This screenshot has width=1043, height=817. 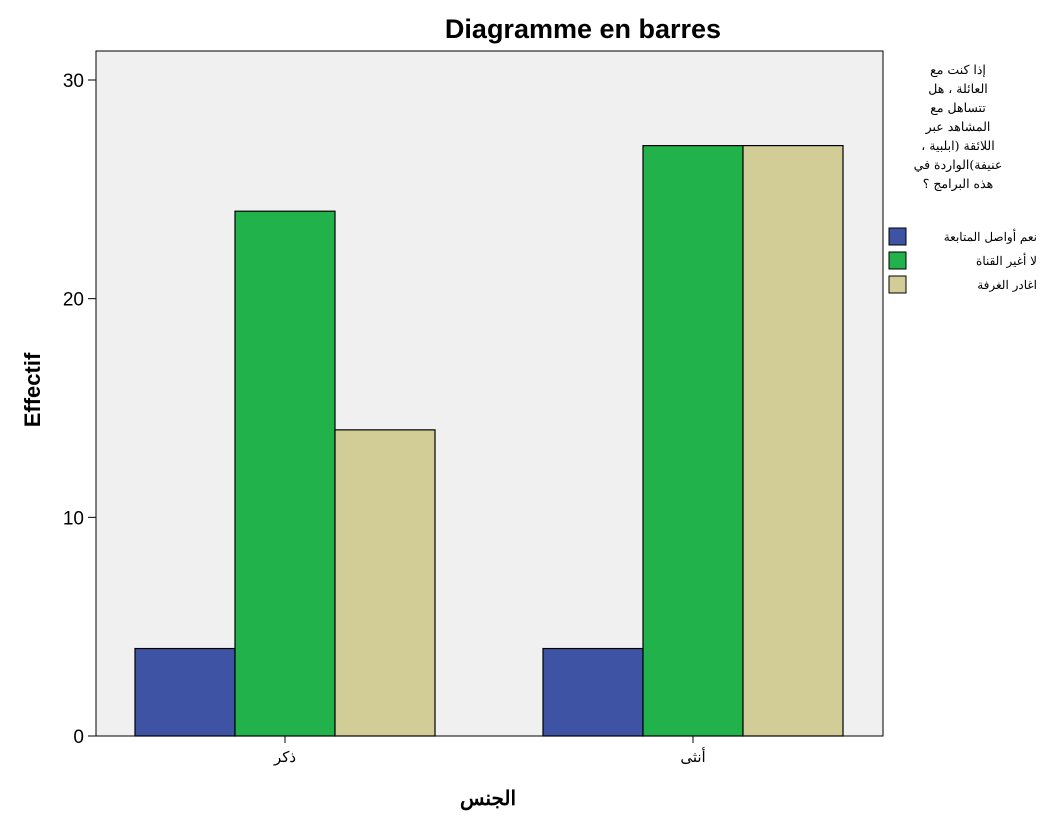 What do you see at coordinates (73, 300) in the screenshot?
I see `y-tick-label: 20` at bounding box center [73, 300].